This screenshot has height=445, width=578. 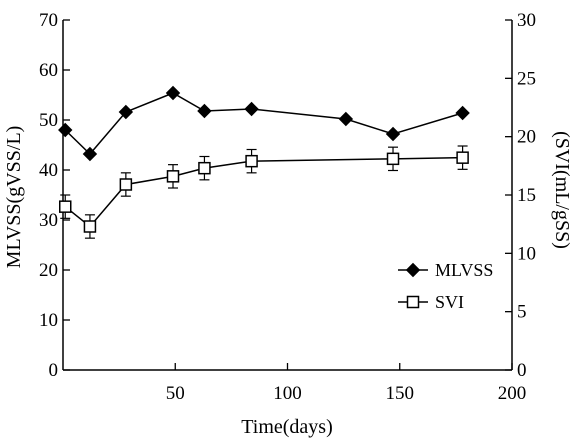 What do you see at coordinates (526, 253) in the screenshot?
I see `y-right-tick-label: 10` at bounding box center [526, 253].